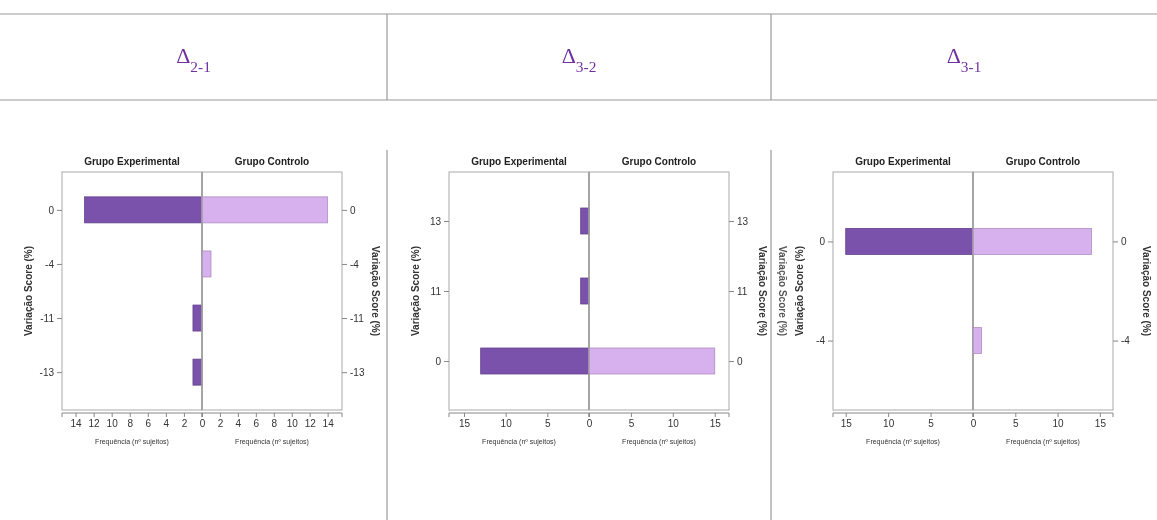  What do you see at coordinates (193, 59) in the screenshot?
I see `chart-title: Δ$_{2-1}$` at bounding box center [193, 59].